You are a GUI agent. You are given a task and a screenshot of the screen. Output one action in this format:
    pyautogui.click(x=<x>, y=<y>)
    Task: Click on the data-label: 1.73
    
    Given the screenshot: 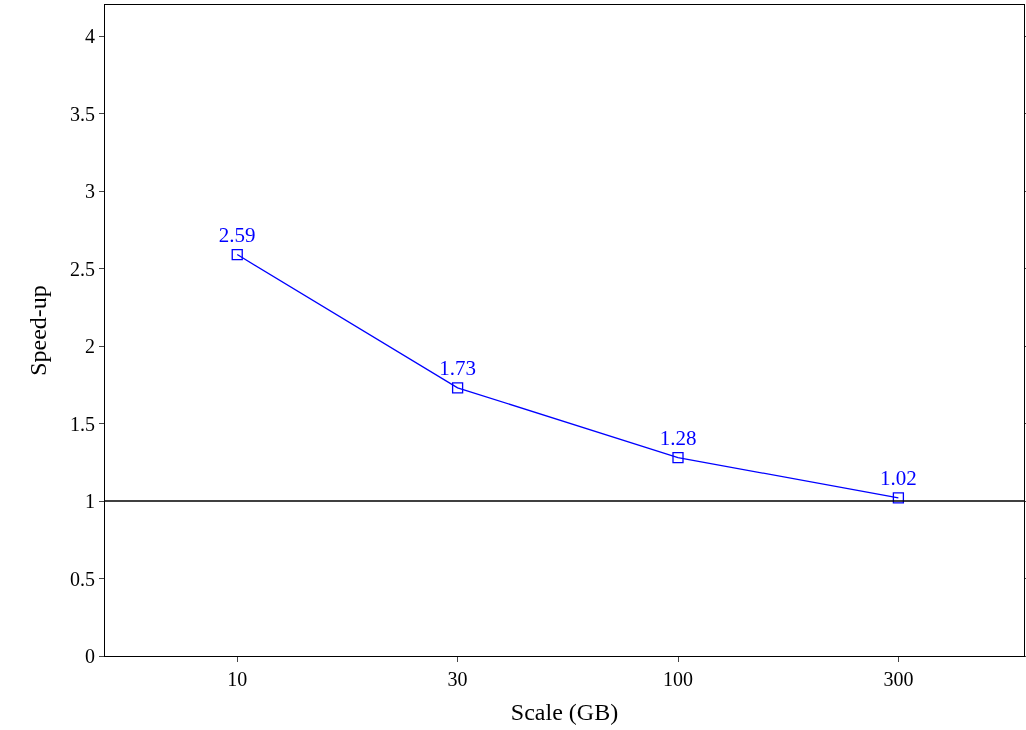 What is the action you would take?
    pyautogui.click(x=457, y=368)
    